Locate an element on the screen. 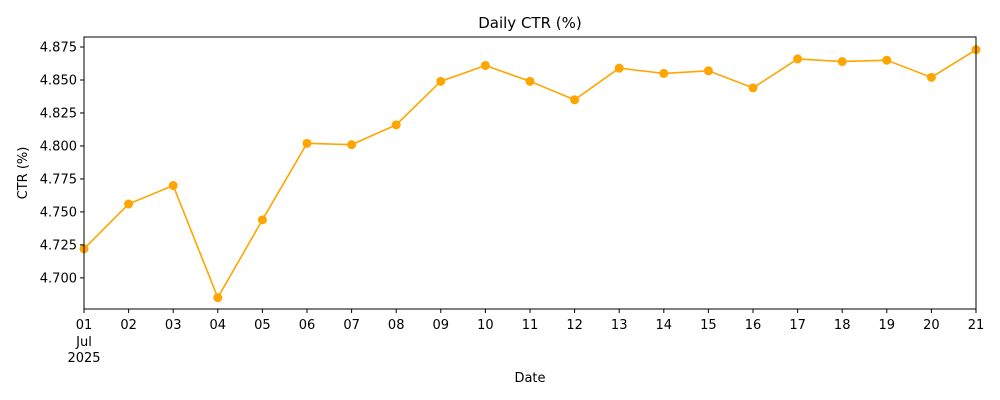 The width and height of the screenshot is (1000, 400). x-tick-label: 21 is located at coordinates (976, 325).